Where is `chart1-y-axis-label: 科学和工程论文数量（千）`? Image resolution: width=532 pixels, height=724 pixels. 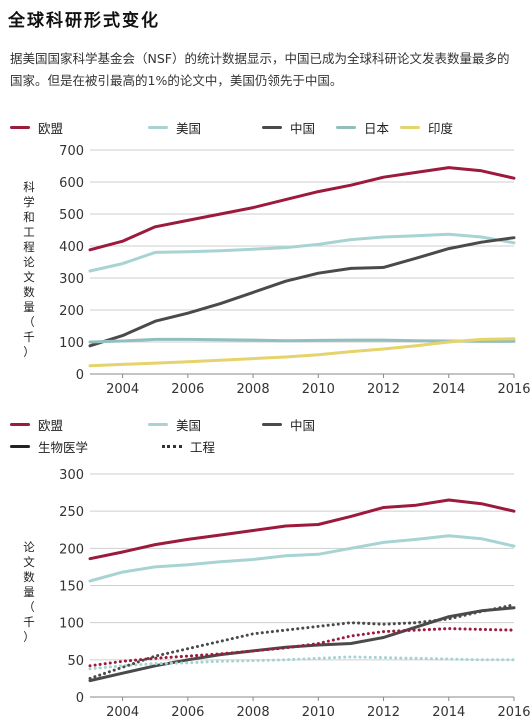 chart1-y-axis-label: 科学和工程论文数量（千） is located at coordinates (29, 269).